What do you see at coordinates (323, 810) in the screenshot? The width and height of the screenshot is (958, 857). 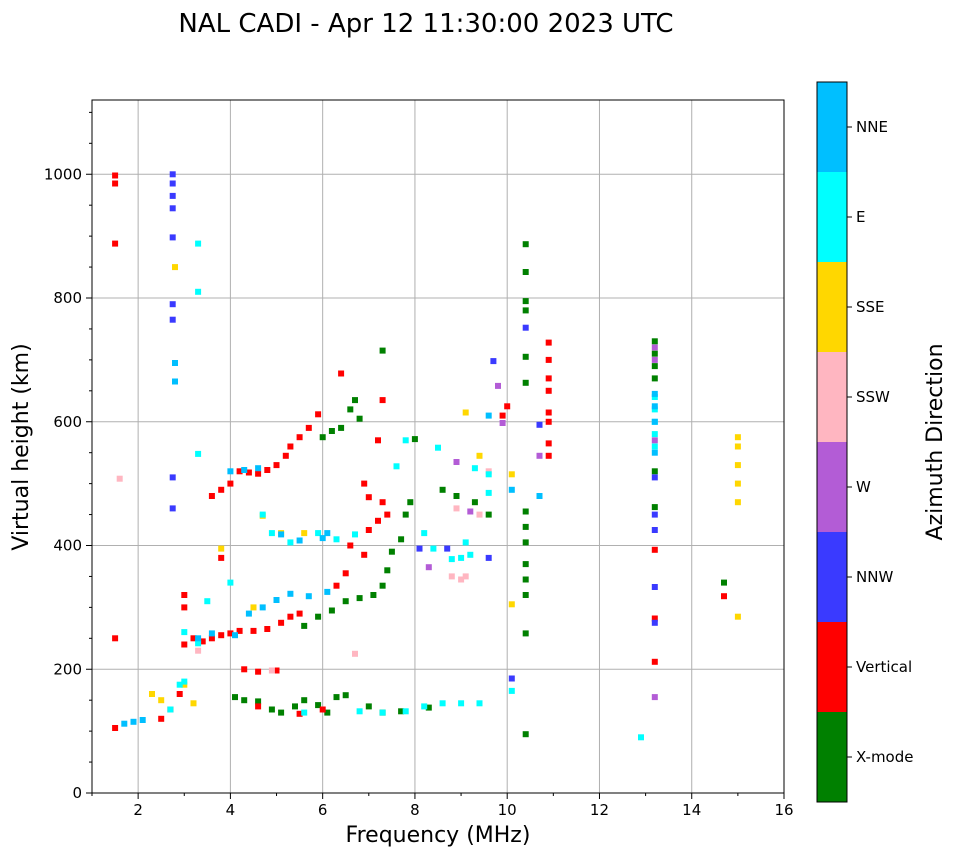 I see `x-tick-label: 6` at bounding box center [323, 810].